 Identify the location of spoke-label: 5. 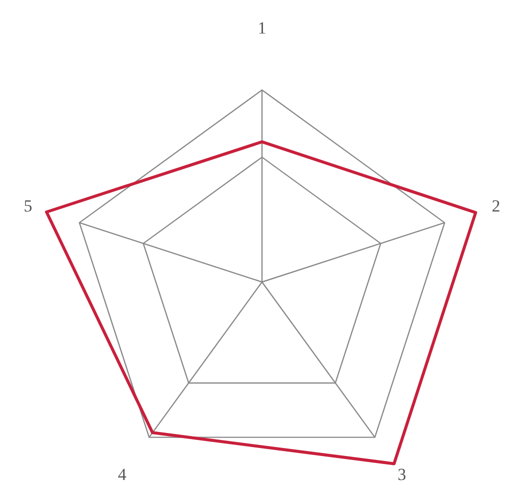
(28, 206).